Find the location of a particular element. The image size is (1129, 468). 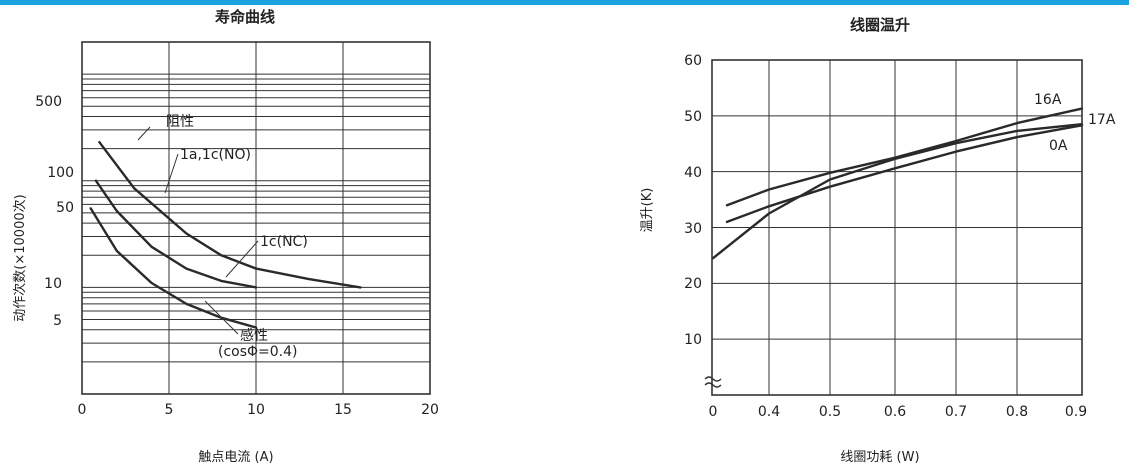

life-xtick-label: 0 is located at coordinates (82, 410).